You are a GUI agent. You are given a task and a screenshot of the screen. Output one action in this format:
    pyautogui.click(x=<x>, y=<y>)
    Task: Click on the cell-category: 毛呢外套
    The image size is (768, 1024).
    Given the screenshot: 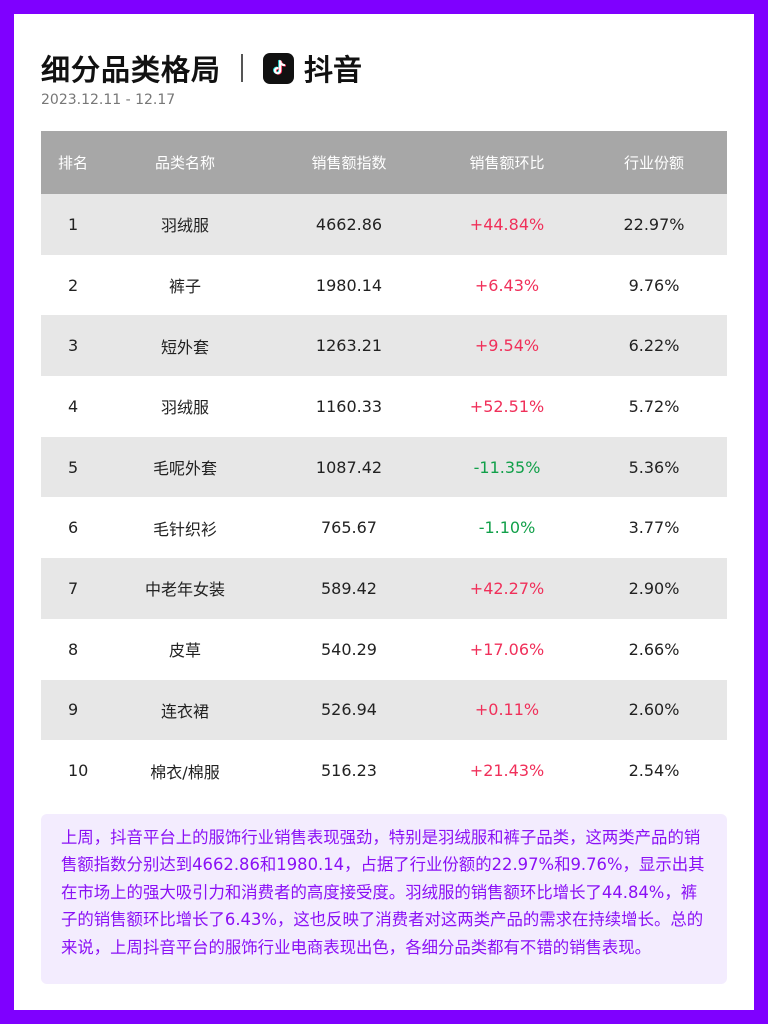 What is the action you would take?
    pyautogui.click(x=185, y=467)
    